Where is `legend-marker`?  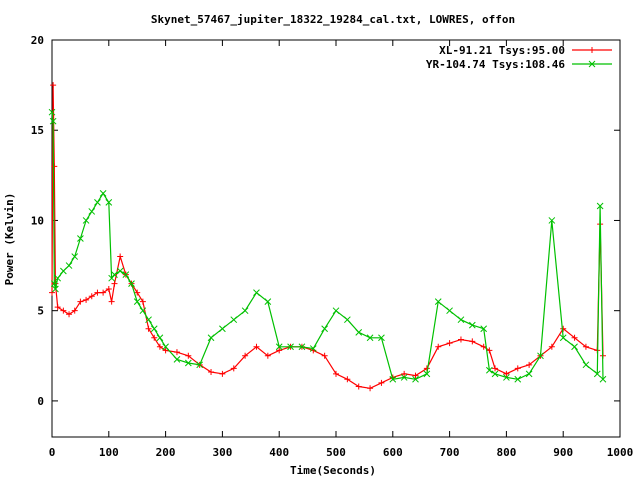
legend-marker is located at coordinates (592, 50).